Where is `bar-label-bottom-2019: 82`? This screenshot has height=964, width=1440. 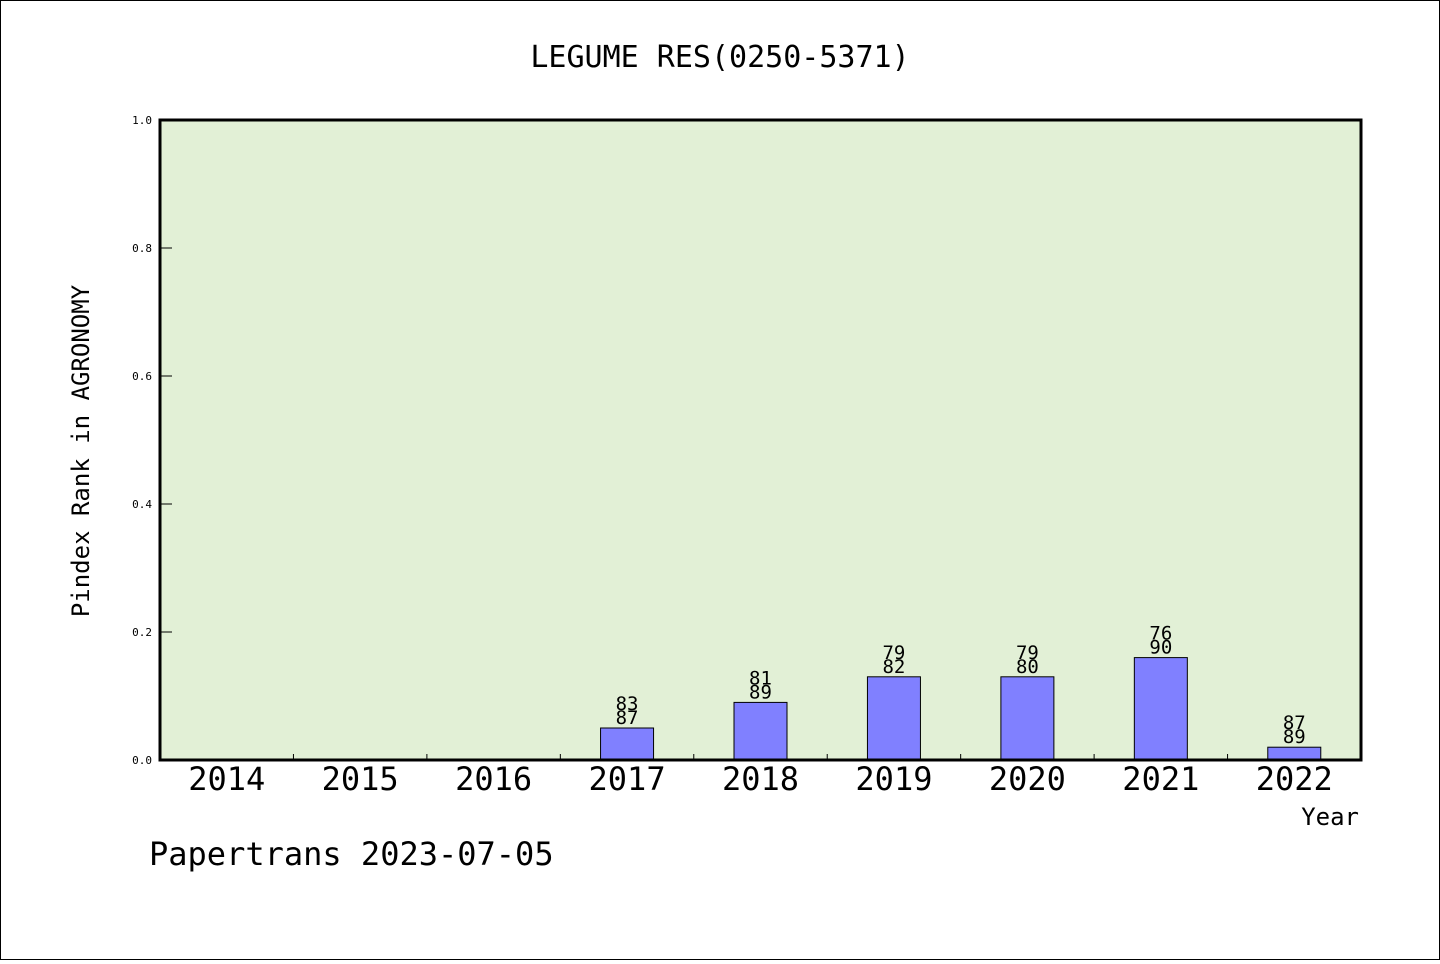
bar-label-bottom-2019: 82 is located at coordinates (893, 667).